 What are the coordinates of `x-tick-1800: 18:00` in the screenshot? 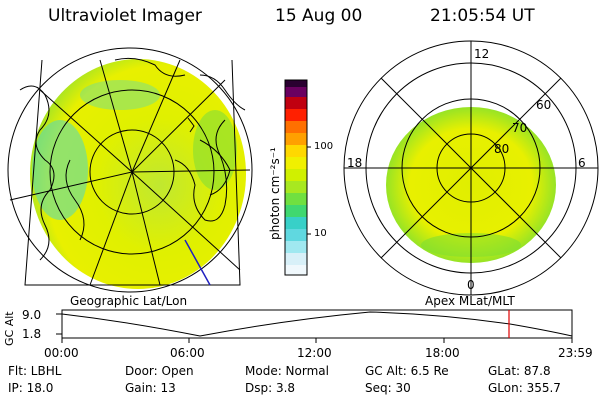 It's located at (442, 353).